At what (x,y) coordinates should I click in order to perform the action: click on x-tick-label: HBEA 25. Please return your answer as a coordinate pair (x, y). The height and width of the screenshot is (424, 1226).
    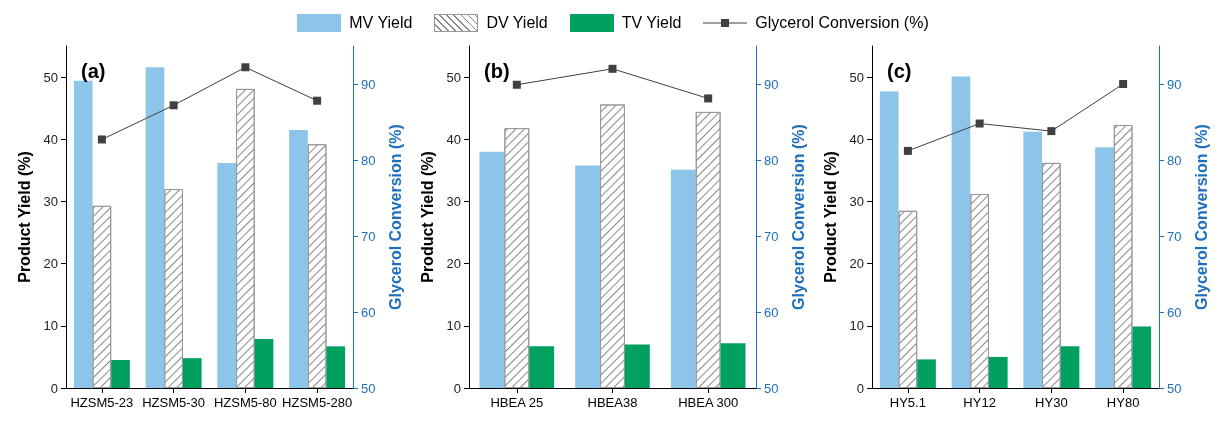
    Looking at the image, I should click on (517, 402).